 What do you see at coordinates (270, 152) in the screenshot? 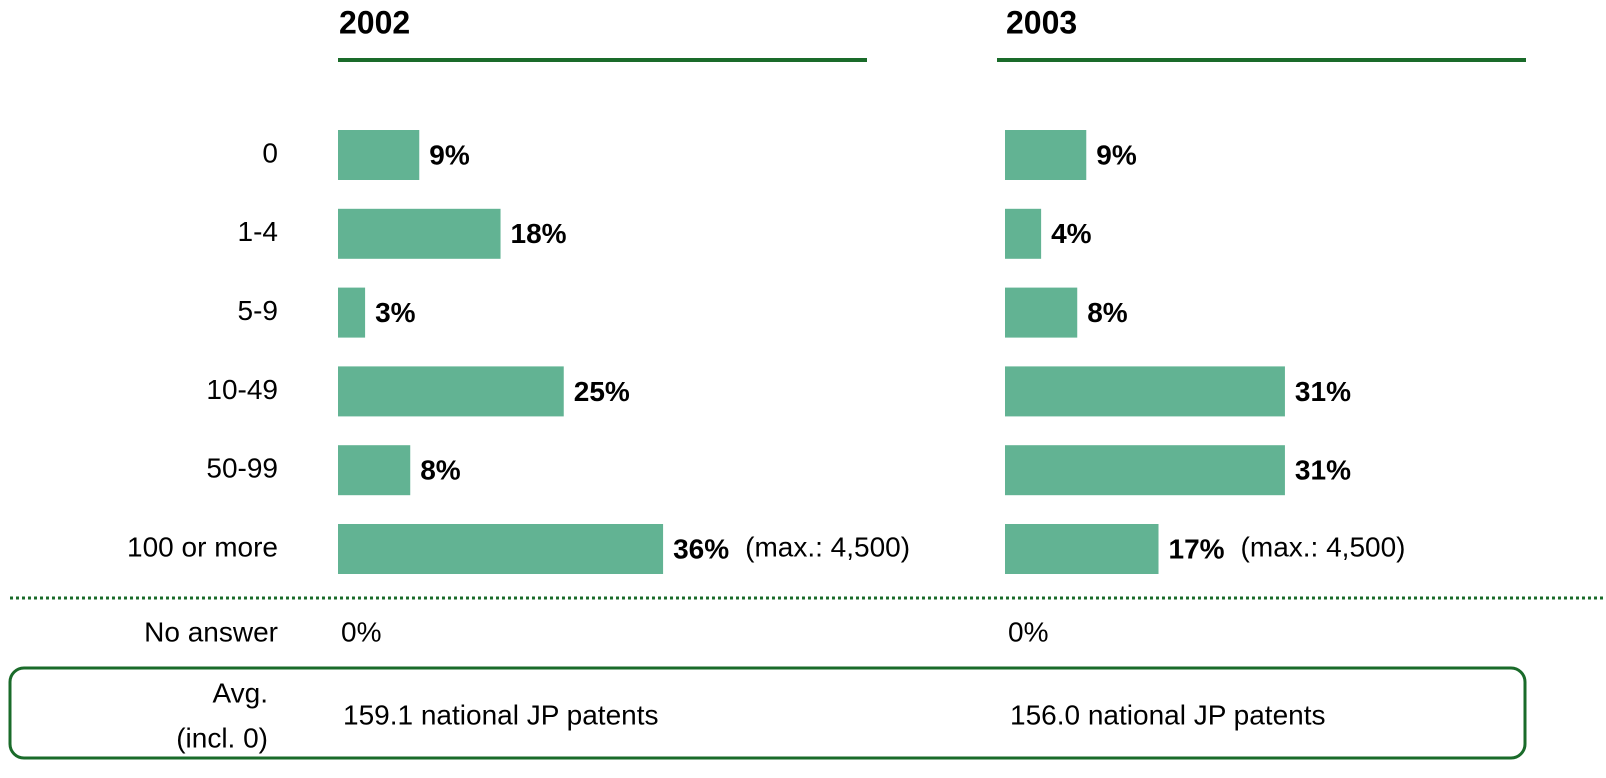
I see `category-label: 0` at bounding box center [270, 152].